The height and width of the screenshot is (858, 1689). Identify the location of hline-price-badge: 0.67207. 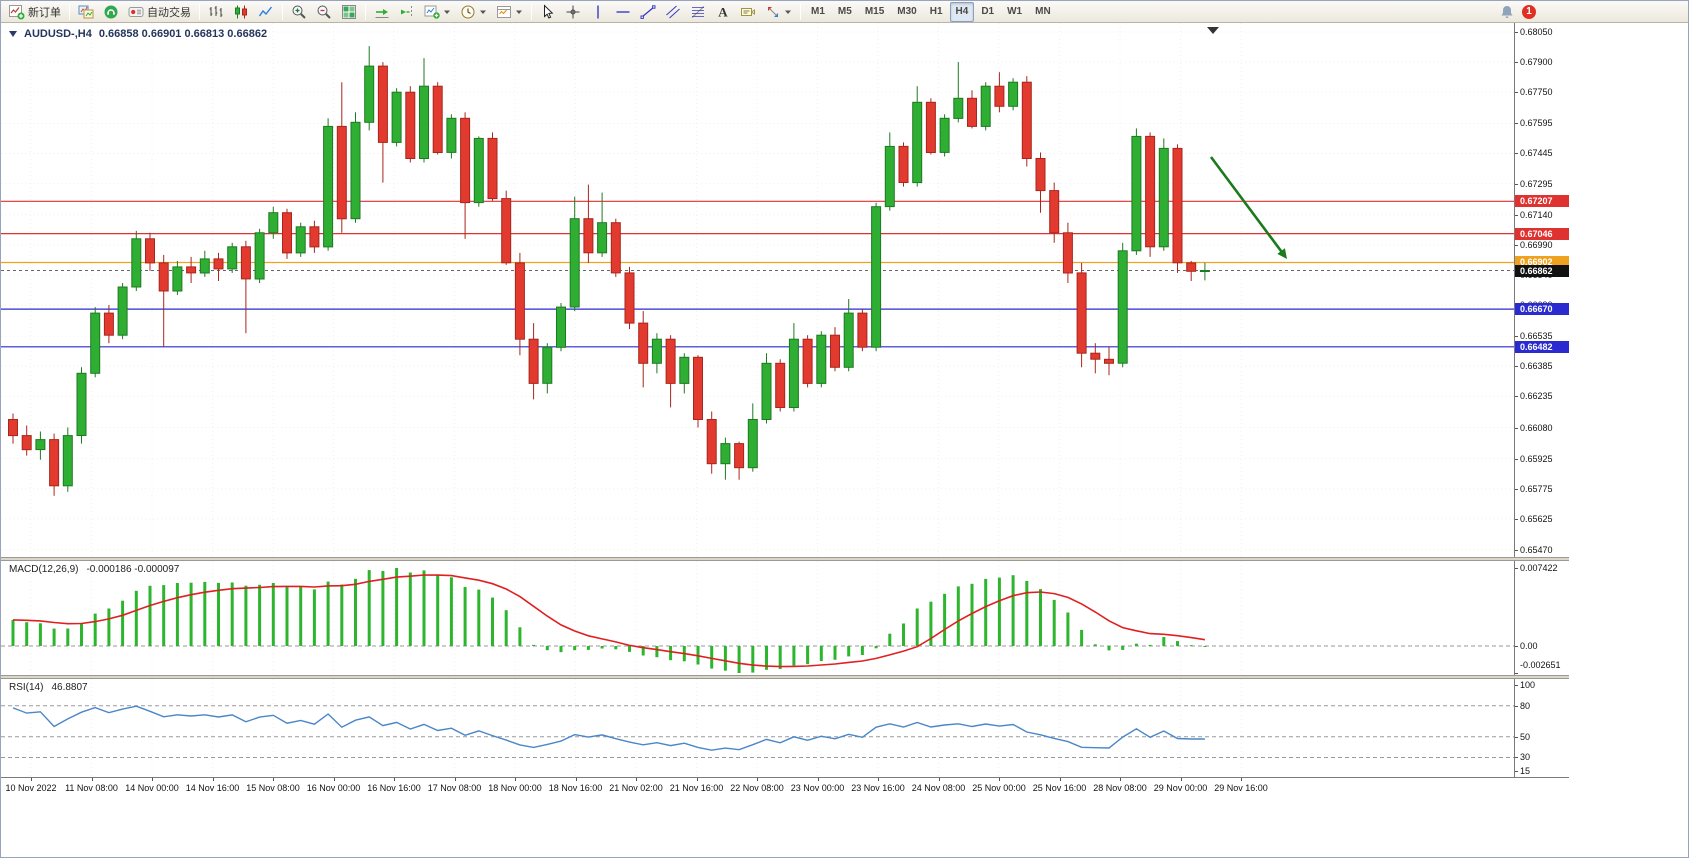
(1542, 201).